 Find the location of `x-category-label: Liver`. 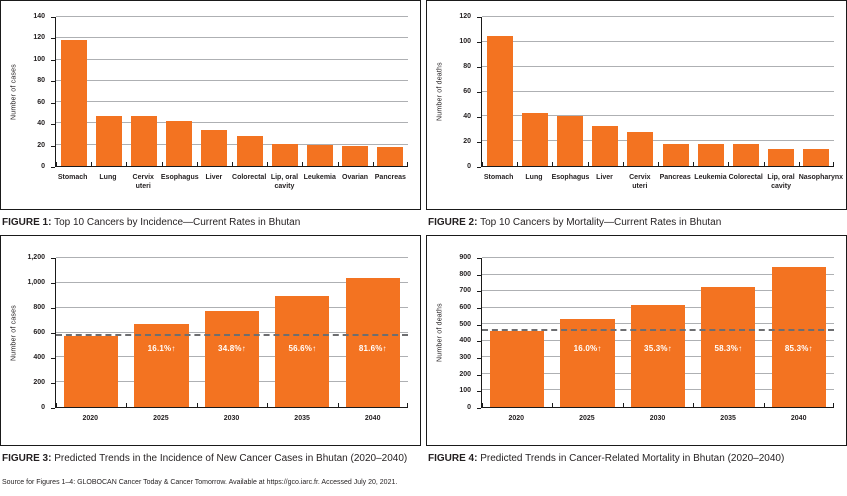

x-category-label: Liver is located at coordinates (604, 177).